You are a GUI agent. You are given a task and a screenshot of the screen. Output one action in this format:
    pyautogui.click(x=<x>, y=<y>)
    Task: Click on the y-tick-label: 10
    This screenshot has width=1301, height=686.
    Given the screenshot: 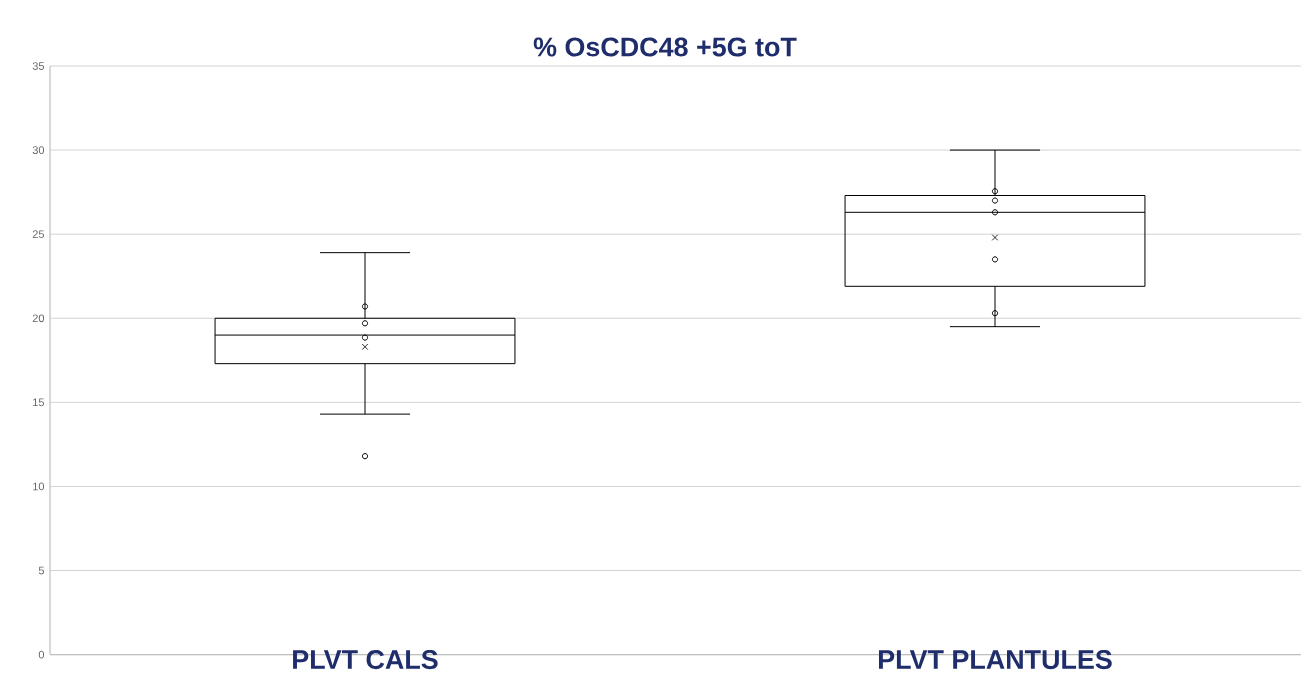 What is the action you would take?
    pyautogui.click(x=39, y=486)
    